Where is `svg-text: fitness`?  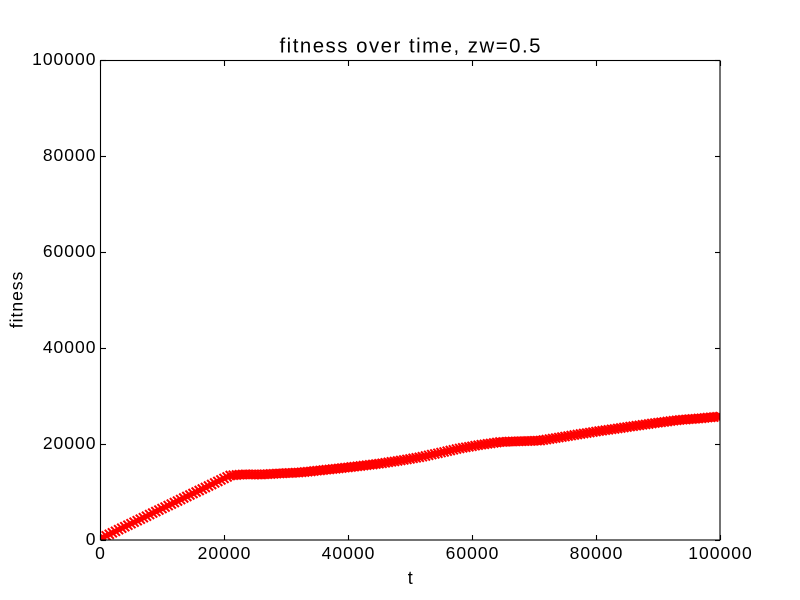 svg-text: fitness is located at coordinates (17, 300).